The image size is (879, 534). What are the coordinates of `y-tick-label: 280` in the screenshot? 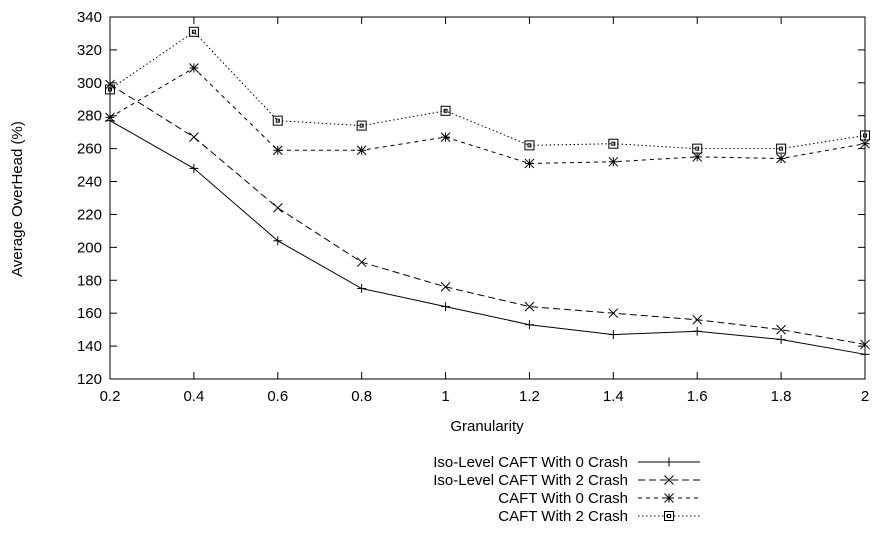 It's located at (89, 116).